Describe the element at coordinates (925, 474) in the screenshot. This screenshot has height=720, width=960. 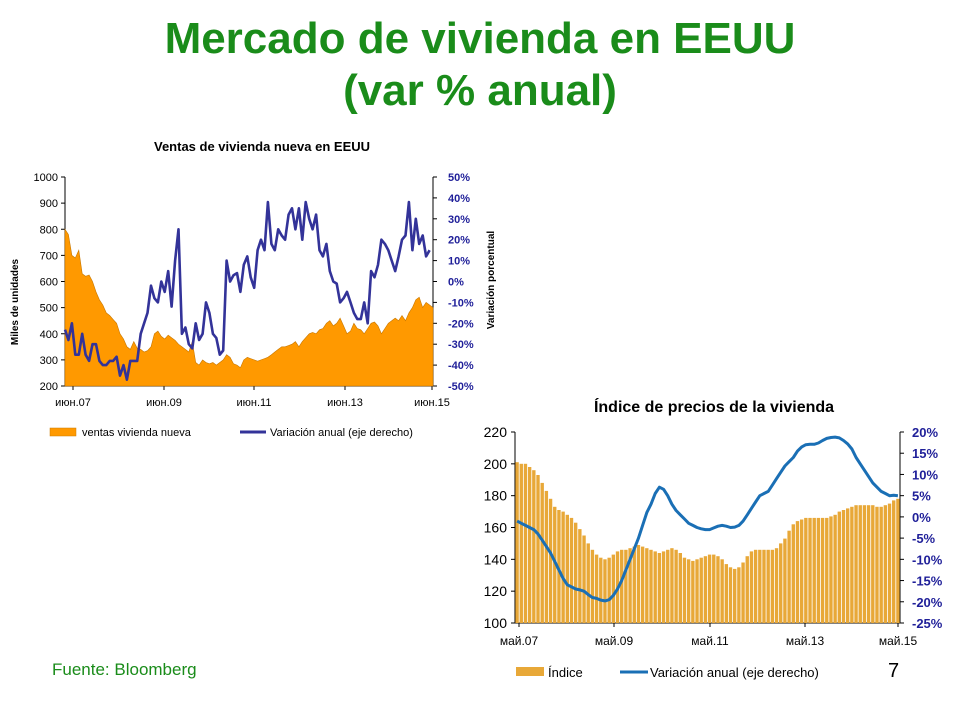
I see `chart2-y2tick-label: 10%` at that location.